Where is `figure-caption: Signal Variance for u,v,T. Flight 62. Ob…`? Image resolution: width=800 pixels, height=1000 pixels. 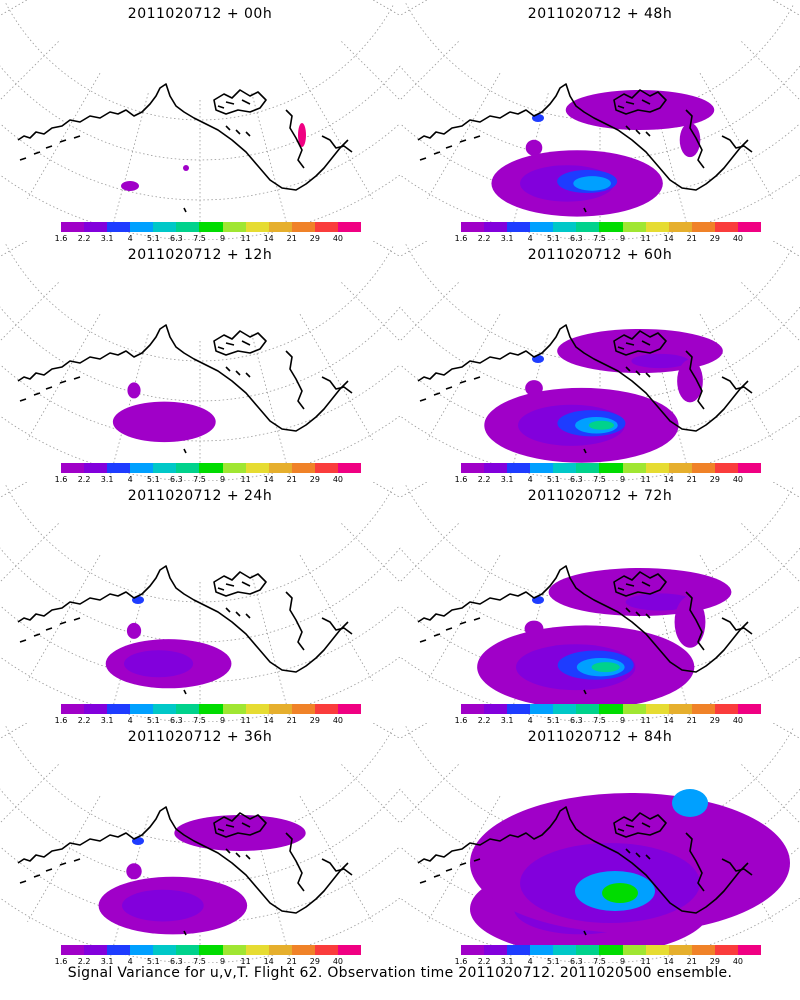 figure-caption: Signal Variance for u,v,T. Flight 62. Ob… is located at coordinates (400, 973).